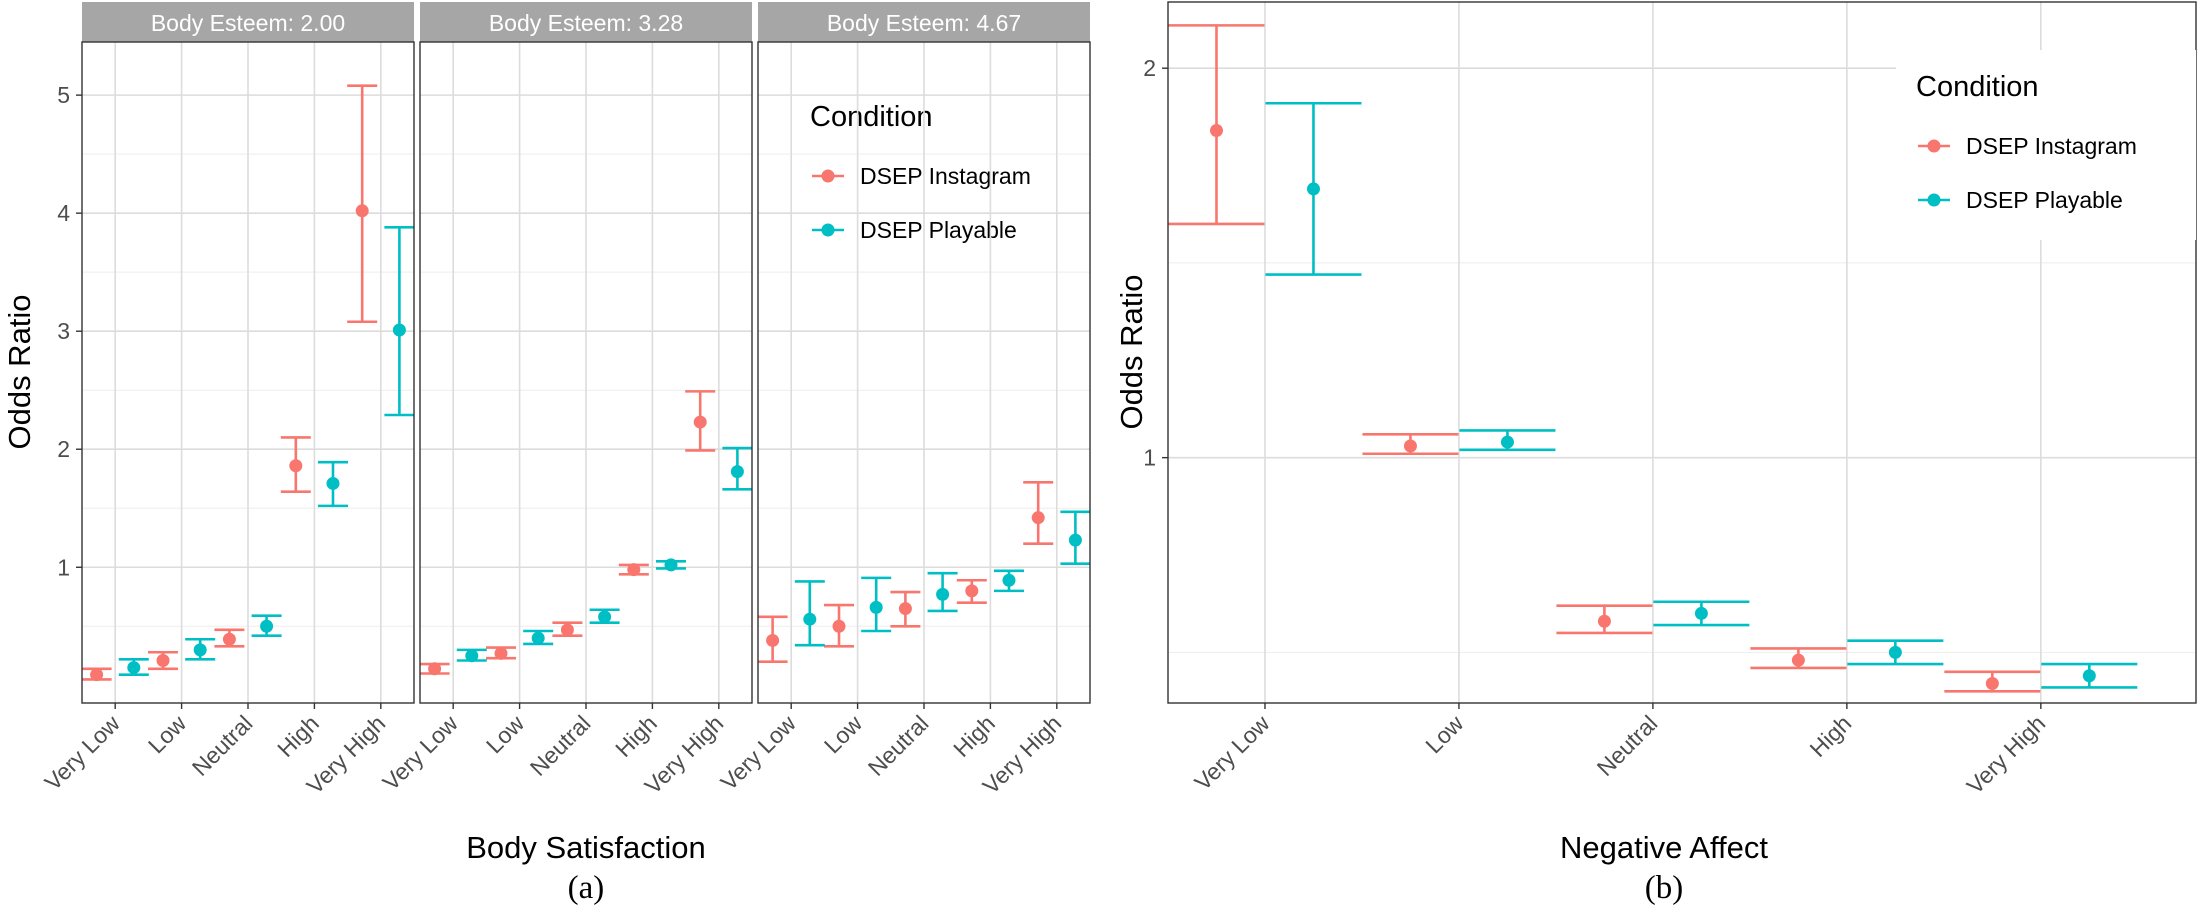 This screenshot has width=2206, height=914. What do you see at coordinates (63, 95) in the screenshot?
I see `y-tick-label: 5` at bounding box center [63, 95].